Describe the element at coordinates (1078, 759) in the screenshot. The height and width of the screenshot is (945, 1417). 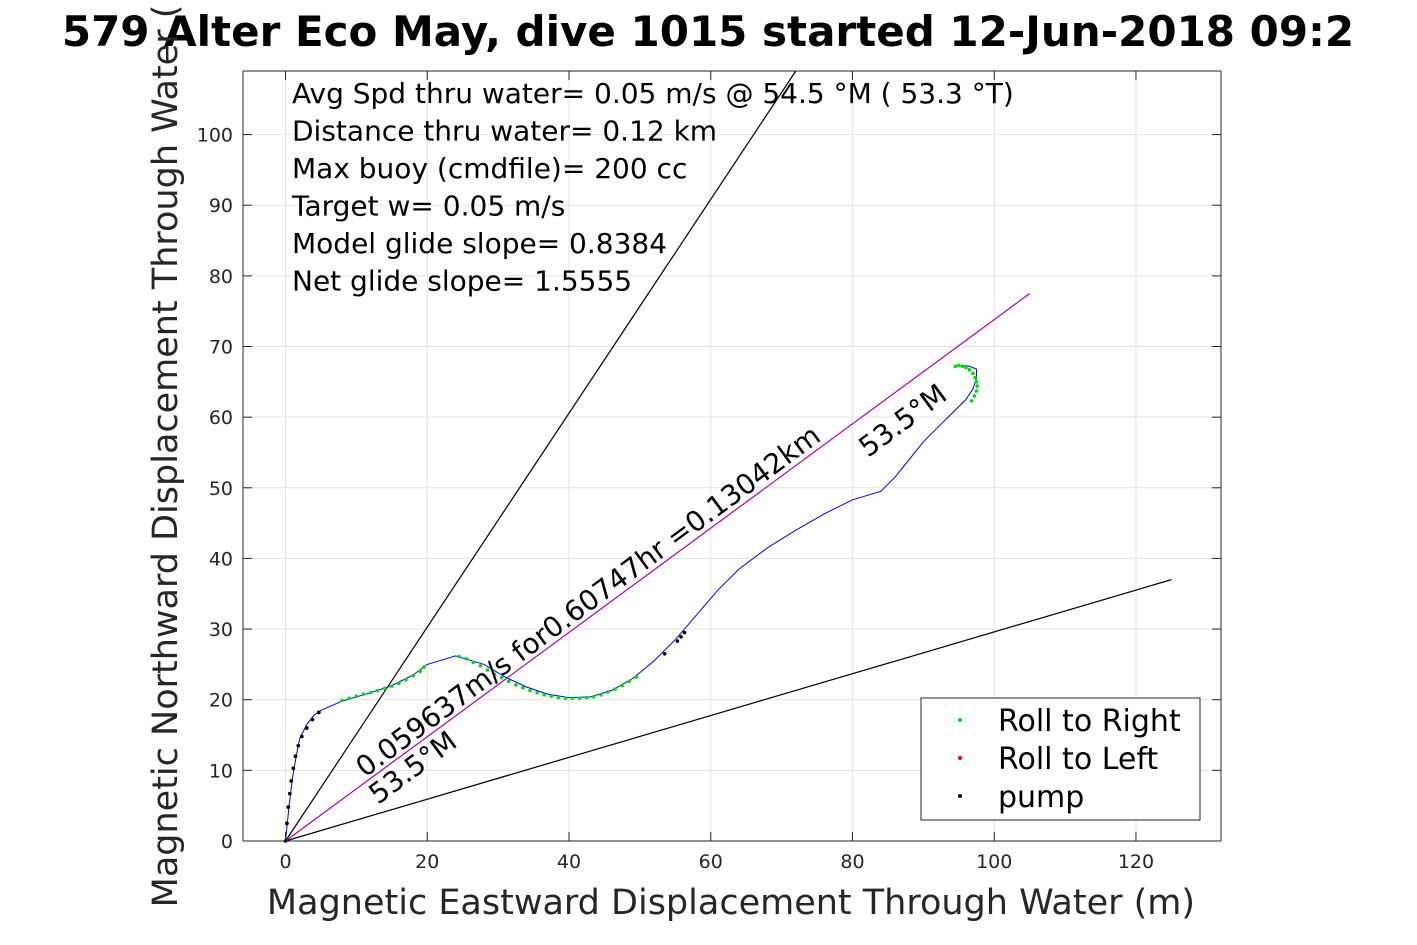
I see `legend-label-roll-to-left: Roll to Left` at that location.